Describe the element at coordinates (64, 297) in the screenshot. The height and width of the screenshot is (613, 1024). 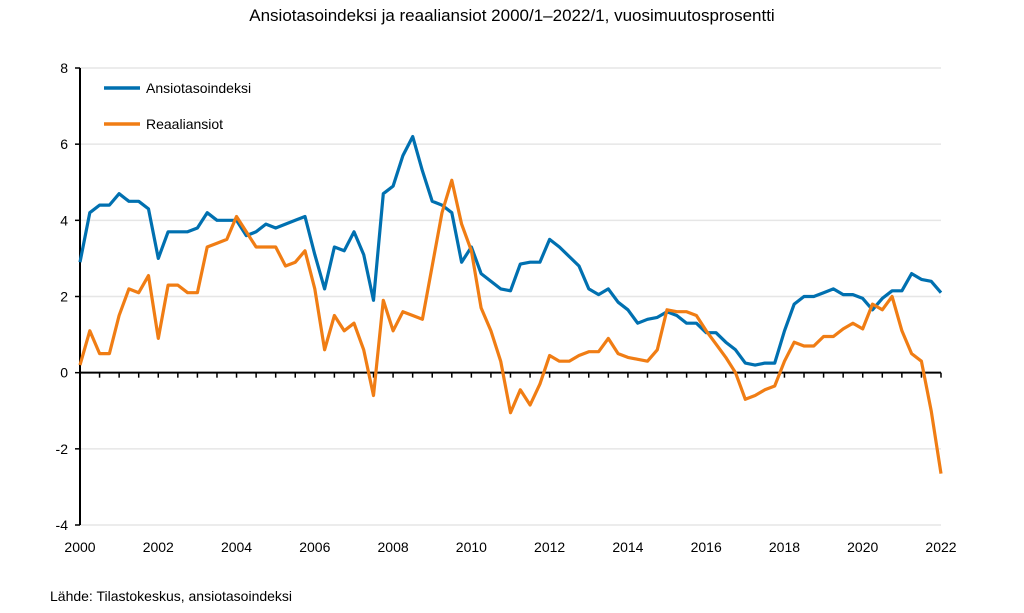
I see `y-tick-label: 2` at that location.